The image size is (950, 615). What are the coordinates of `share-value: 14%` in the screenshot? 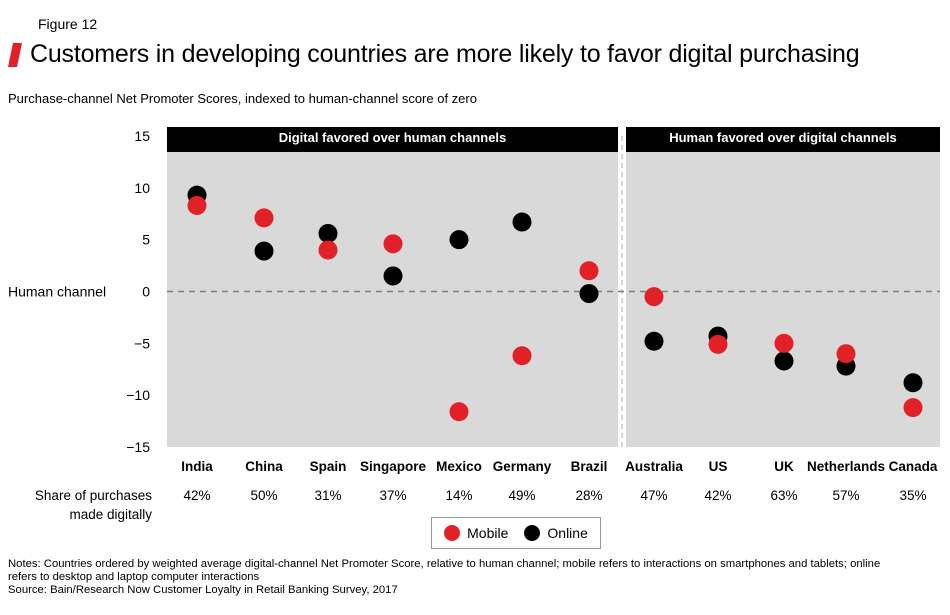 It's located at (458, 495).